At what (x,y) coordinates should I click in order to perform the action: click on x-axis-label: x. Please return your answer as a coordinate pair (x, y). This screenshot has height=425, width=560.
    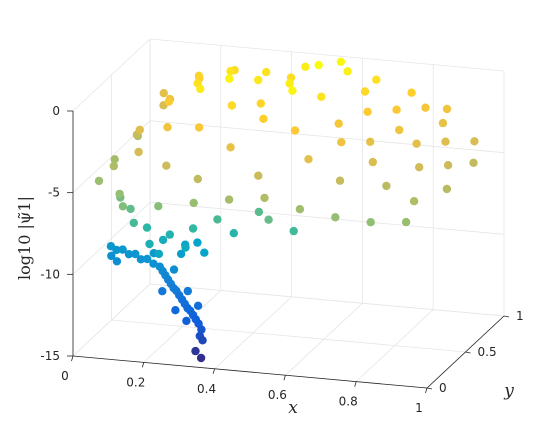
    Looking at the image, I should click on (293, 408).